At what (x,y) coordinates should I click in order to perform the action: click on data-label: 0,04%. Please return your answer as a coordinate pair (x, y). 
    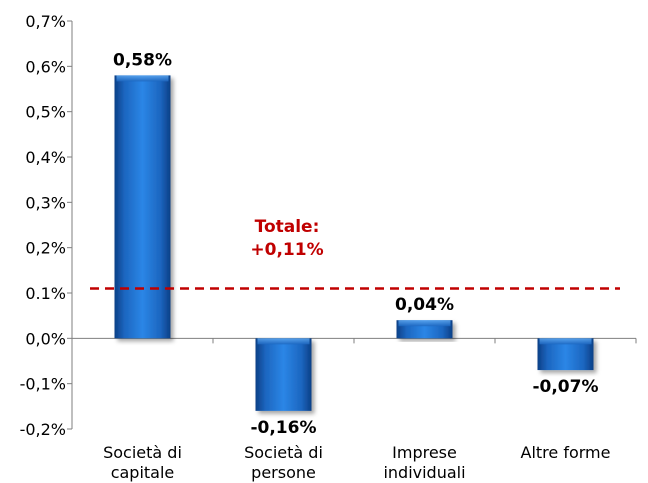
    Looking at the image, I should click on (424, 305).